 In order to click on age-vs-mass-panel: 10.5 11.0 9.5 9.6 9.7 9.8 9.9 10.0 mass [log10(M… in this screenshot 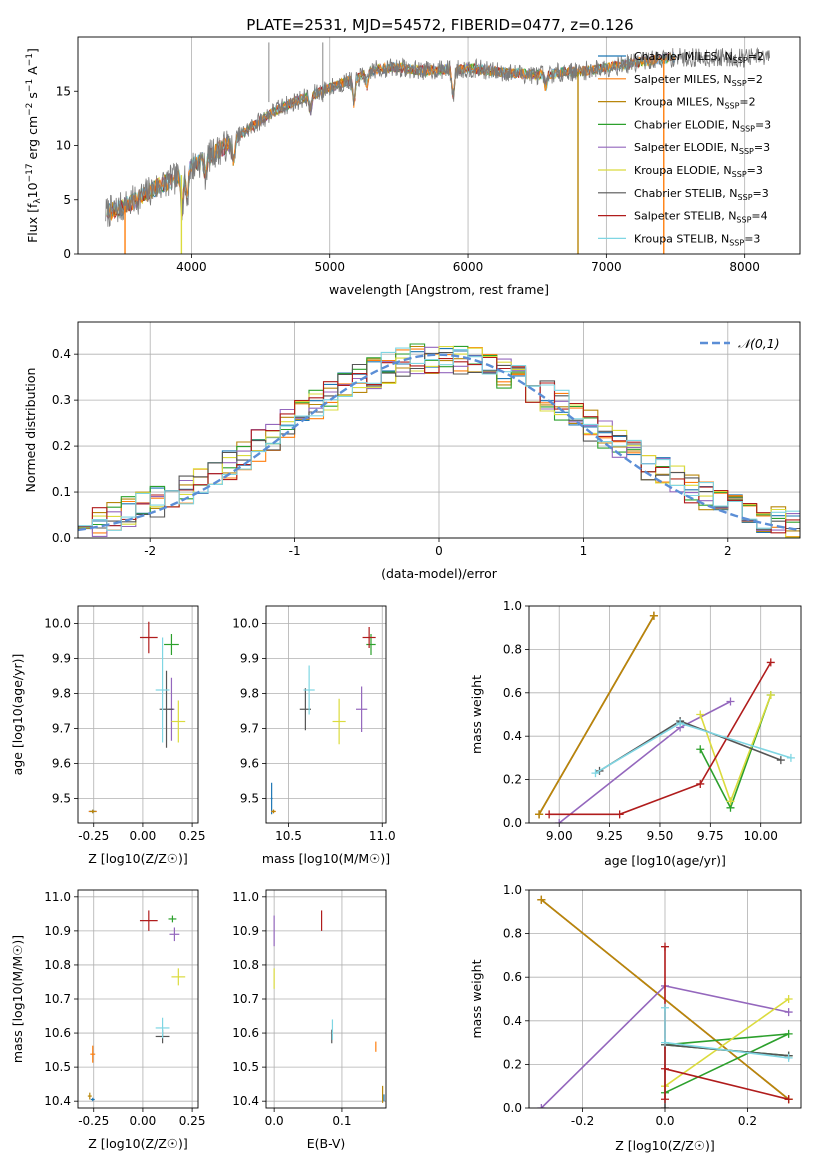, I will do `click(314, 735)`.